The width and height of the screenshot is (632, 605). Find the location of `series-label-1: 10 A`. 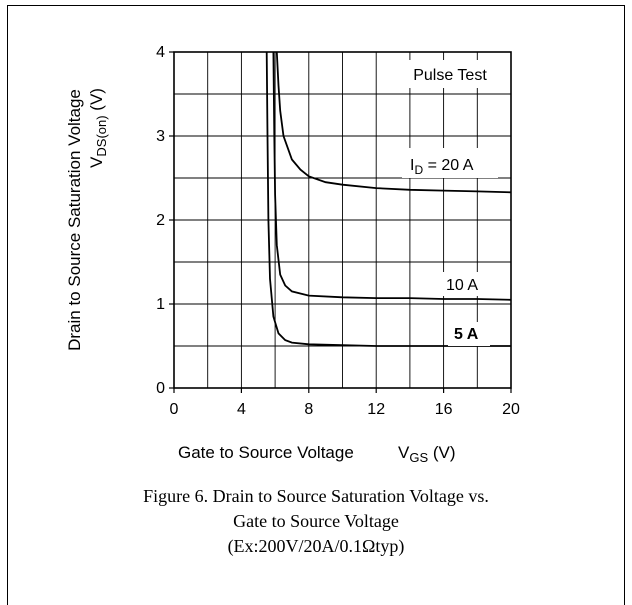

series-label-1: 10 A is located at coordinates (462, 285).